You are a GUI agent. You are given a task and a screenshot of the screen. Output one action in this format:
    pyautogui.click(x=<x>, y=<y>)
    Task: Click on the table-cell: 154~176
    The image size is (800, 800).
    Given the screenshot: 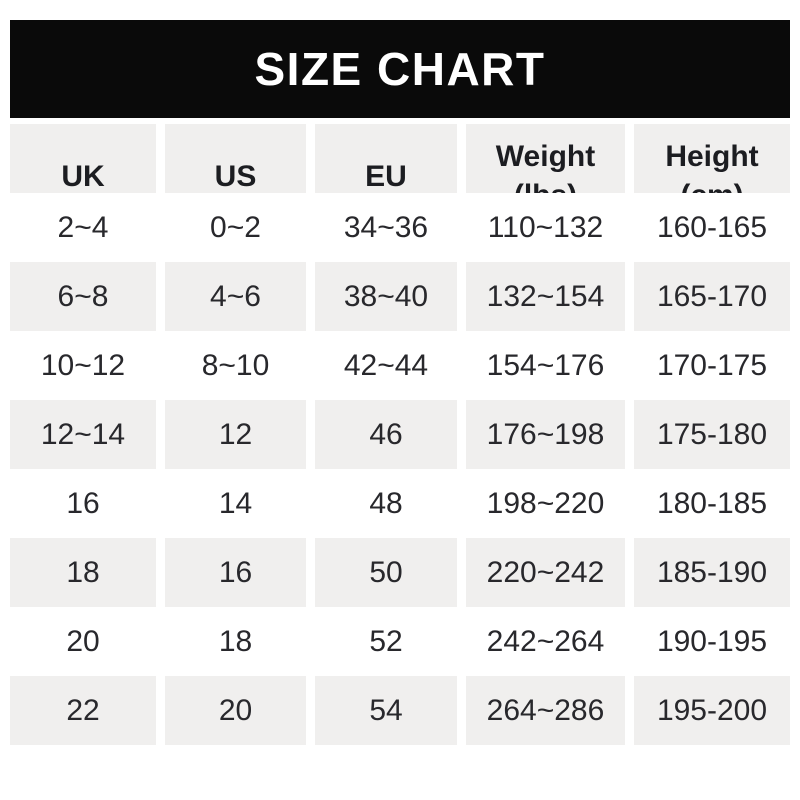 What is the action you would take?
    pyautogui.click(x=545, y=365)
    